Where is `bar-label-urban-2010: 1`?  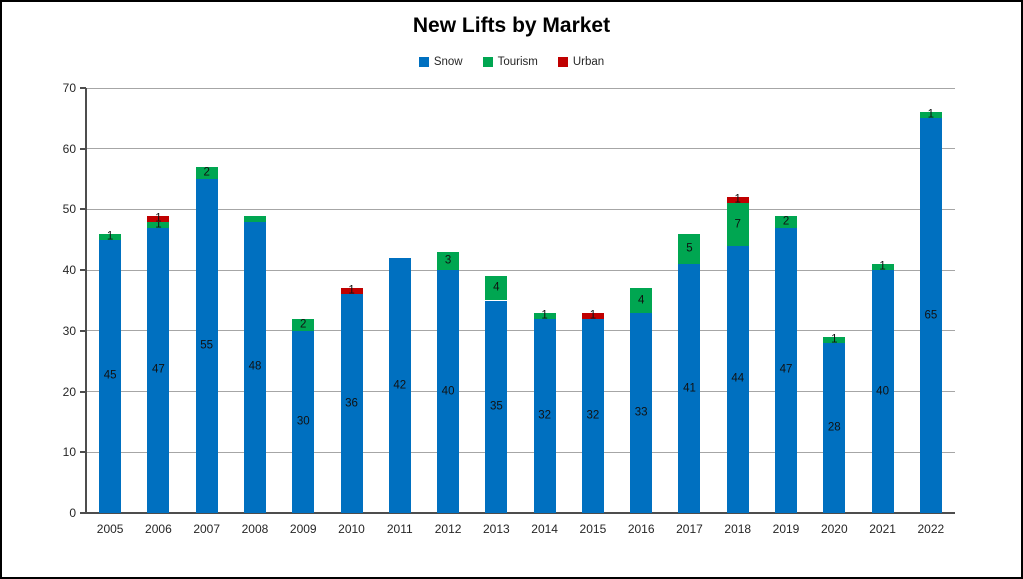 bar-label-urban-2010: 1 is located at coordinates (351, 290).